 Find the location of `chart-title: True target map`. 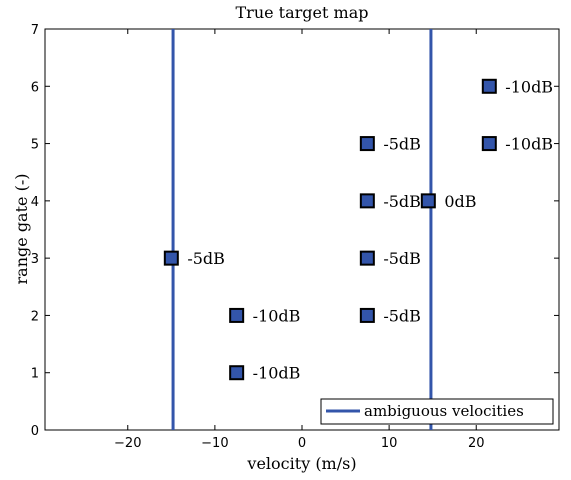

chart-title: True target map is located at coordinates (302, 12).